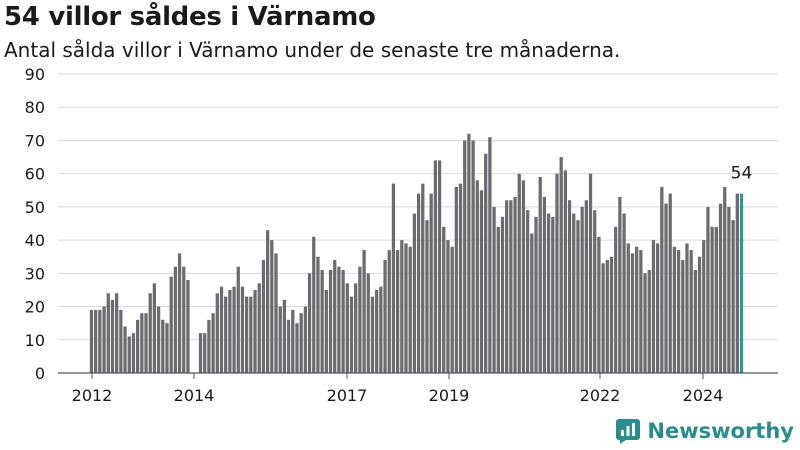 The height and width of the screenshot is (450, 800). Describe the element at coordinates (398, 389) in the screenshot. I see `x-axis: 2012 2014 2017 2019 2022 2024` at that location.